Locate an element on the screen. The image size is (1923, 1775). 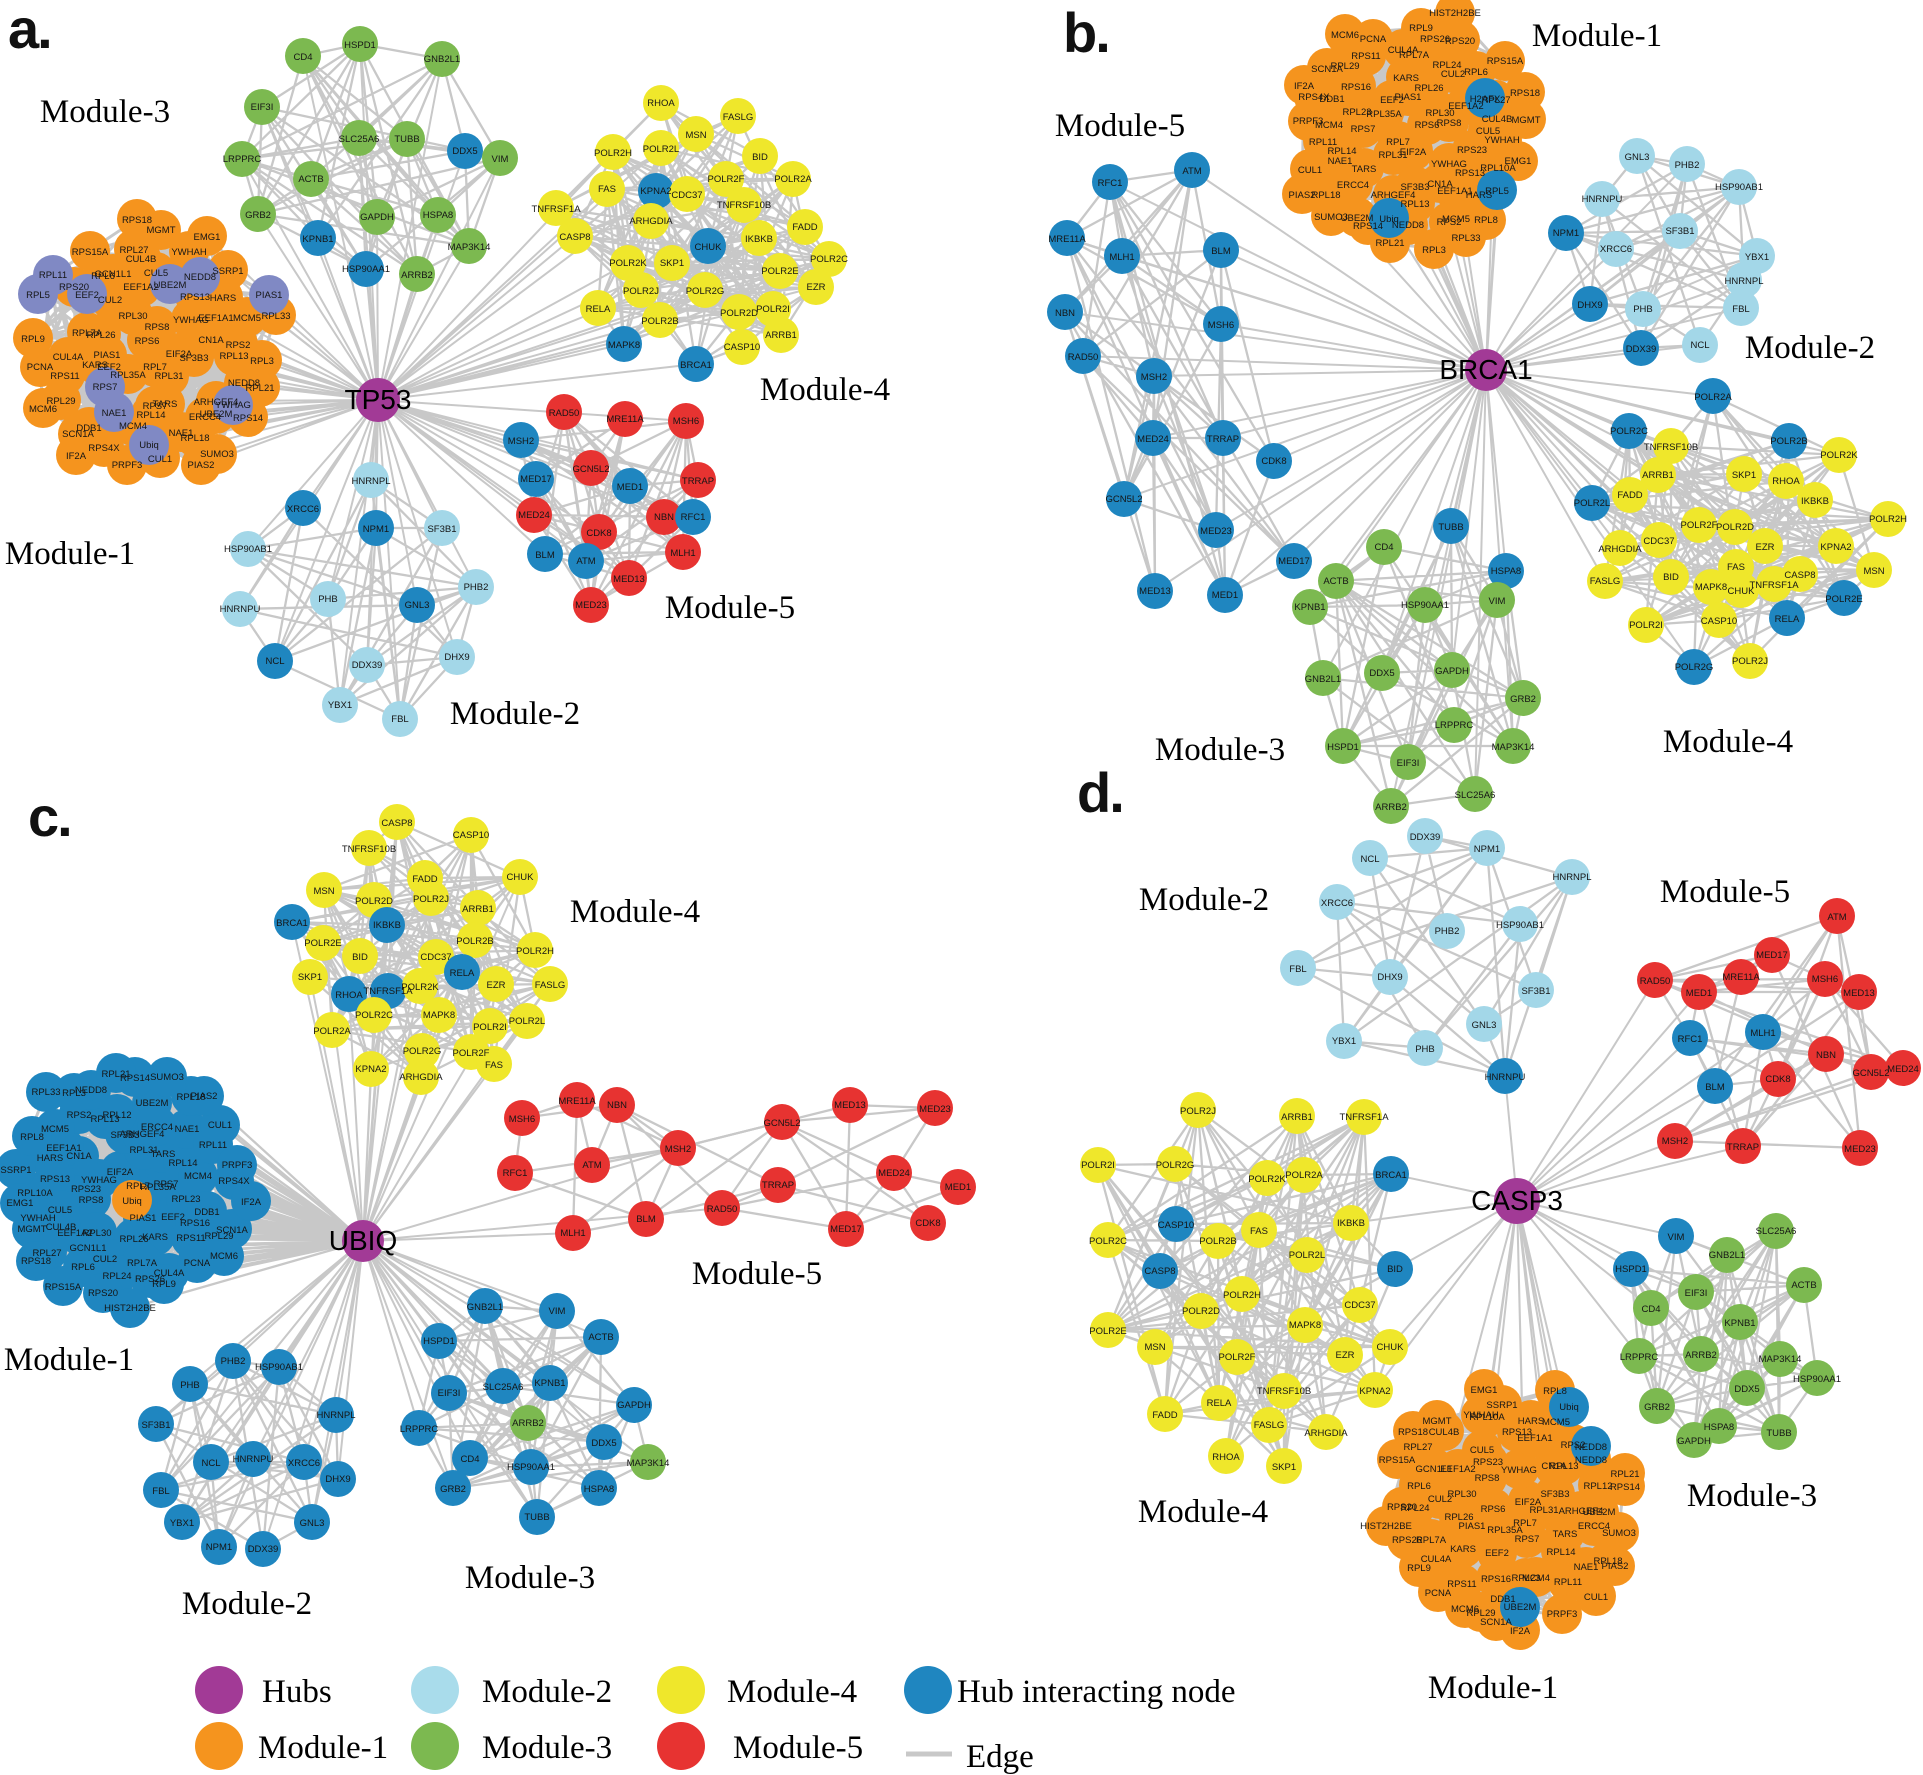
svg-text: ERCC4 is located at coordinates (157, 1127).